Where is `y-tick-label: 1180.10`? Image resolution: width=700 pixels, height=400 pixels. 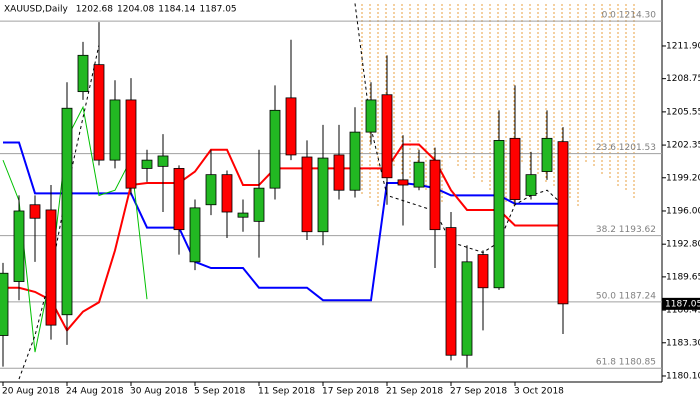 y-tick-label: 1180.10 is located at coordinates (683, 376).